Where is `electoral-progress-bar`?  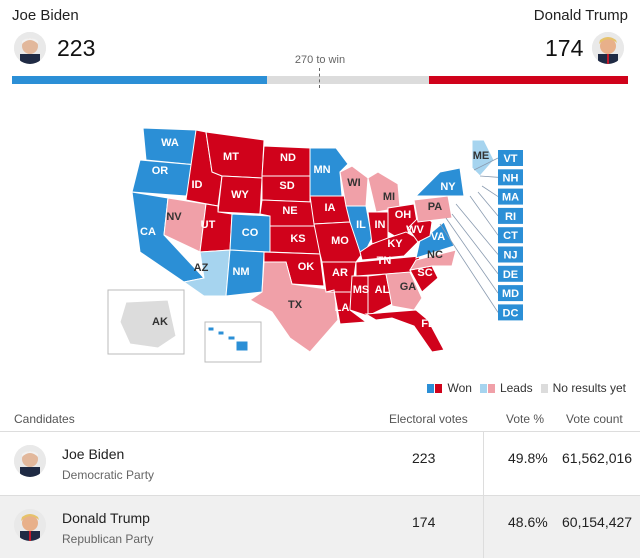 electoral-progress-bar is located at coordinates (320, 80).